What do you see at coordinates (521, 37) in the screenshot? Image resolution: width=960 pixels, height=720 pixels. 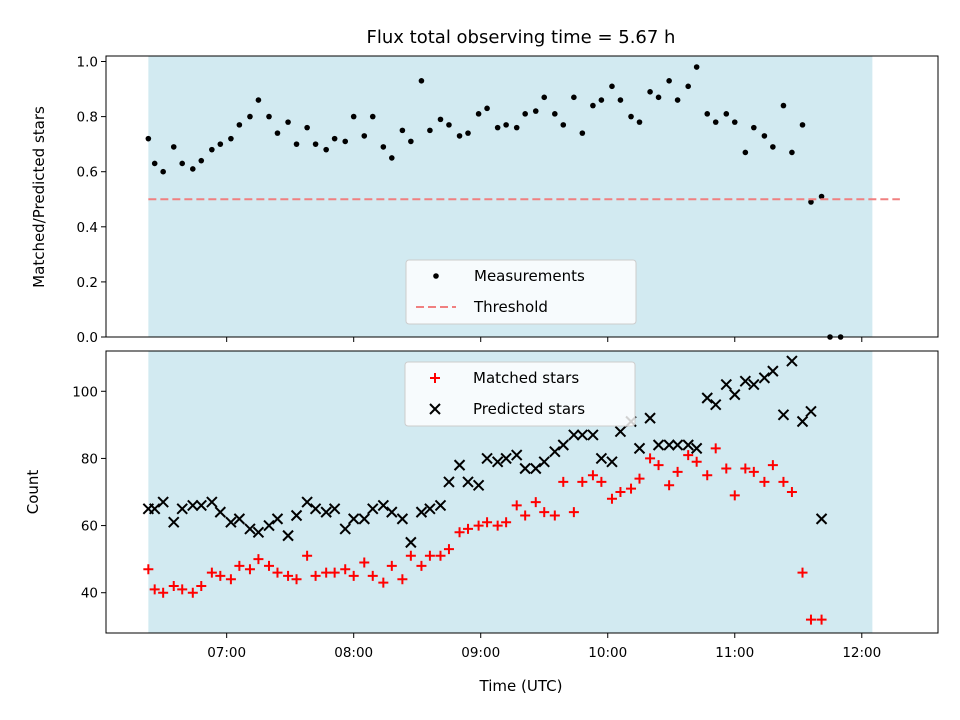 I see `chart-title: Flux total observing time = 5.67 h` at bounding box center [521, 37].